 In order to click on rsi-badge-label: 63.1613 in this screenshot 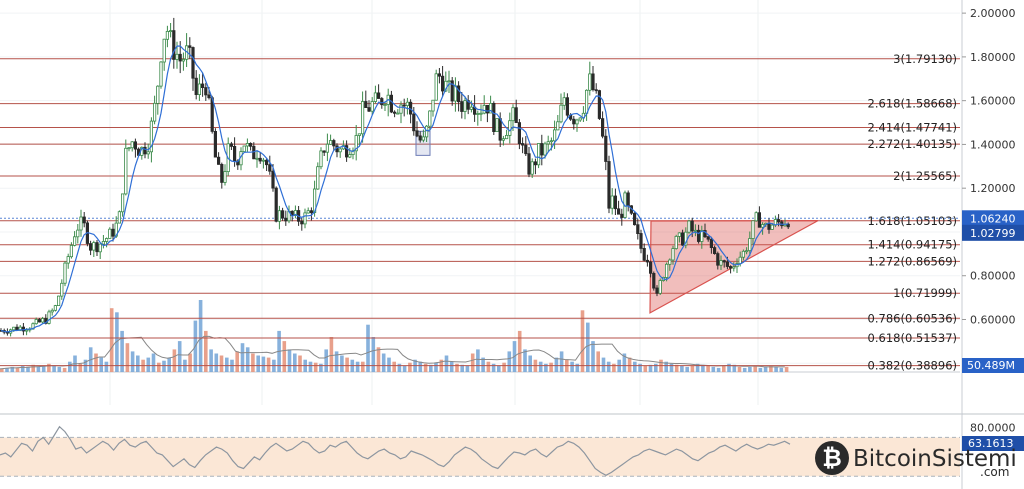, I will do `click(991, 443)`.